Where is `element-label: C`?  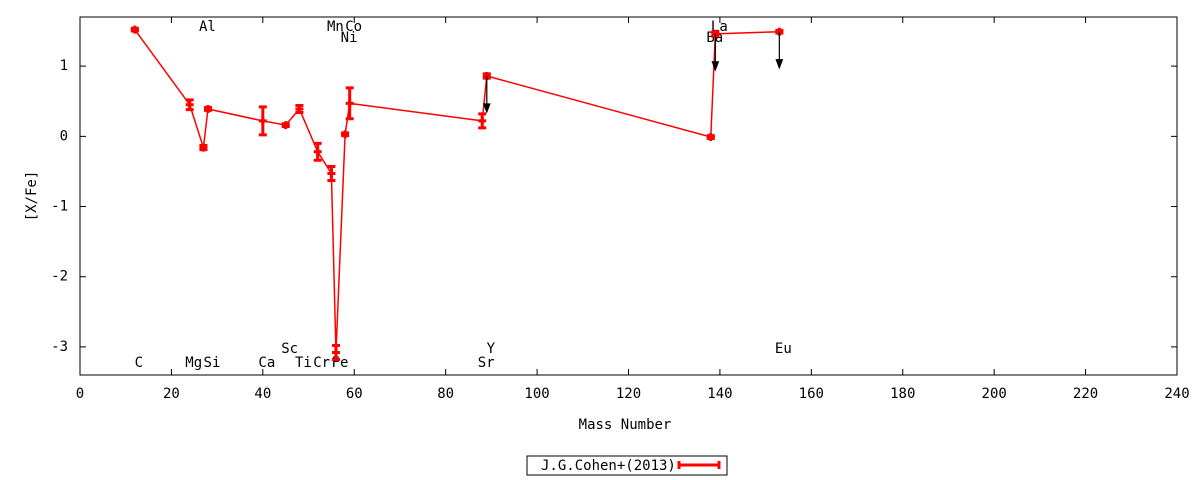
element-label: C is located at coordinates (139, 363).